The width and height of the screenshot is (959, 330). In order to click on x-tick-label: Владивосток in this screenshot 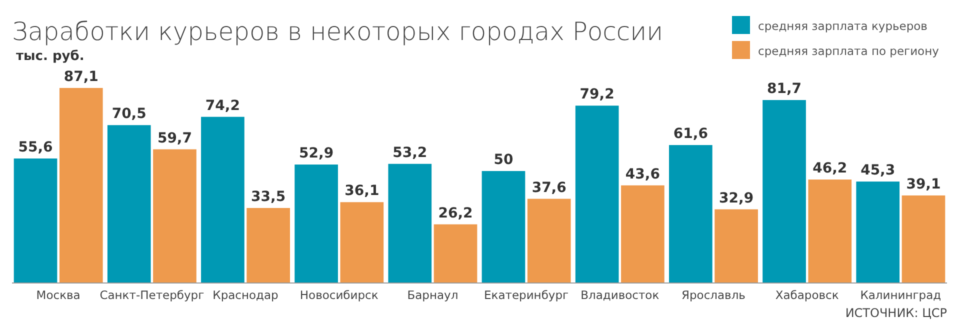, I will do `click(620, 295)`.